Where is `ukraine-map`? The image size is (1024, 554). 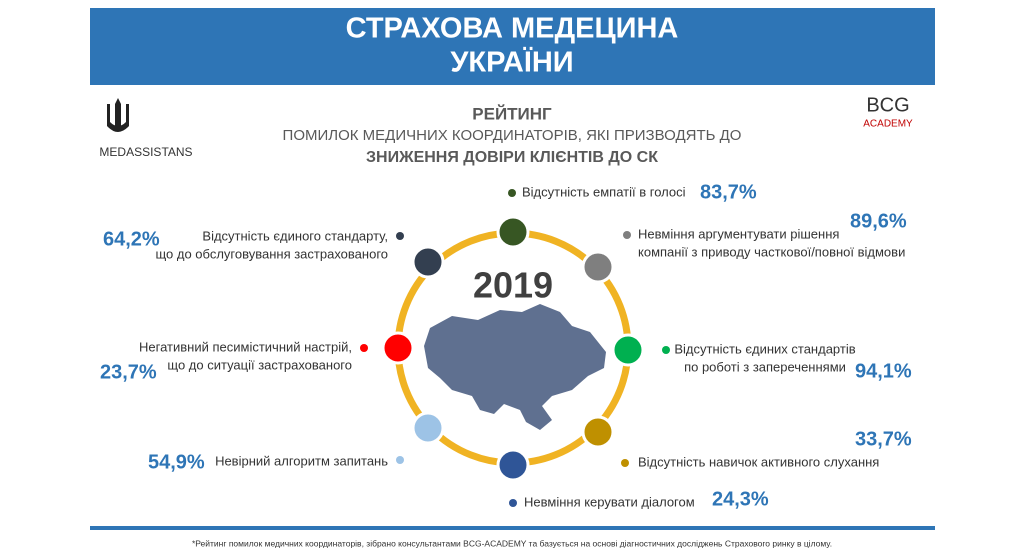 ukraine-map is located at coordinates (515, 367).